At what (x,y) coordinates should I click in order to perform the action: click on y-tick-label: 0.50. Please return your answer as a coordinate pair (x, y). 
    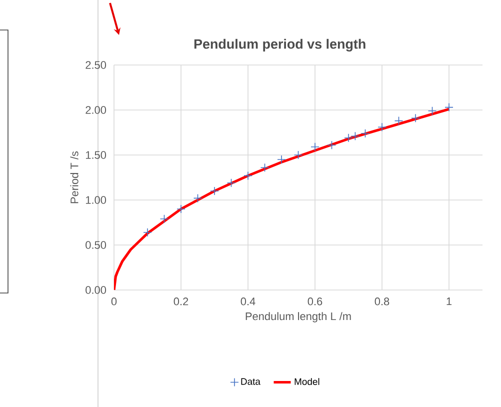
    Looking at the image, I should click on (96, 245).